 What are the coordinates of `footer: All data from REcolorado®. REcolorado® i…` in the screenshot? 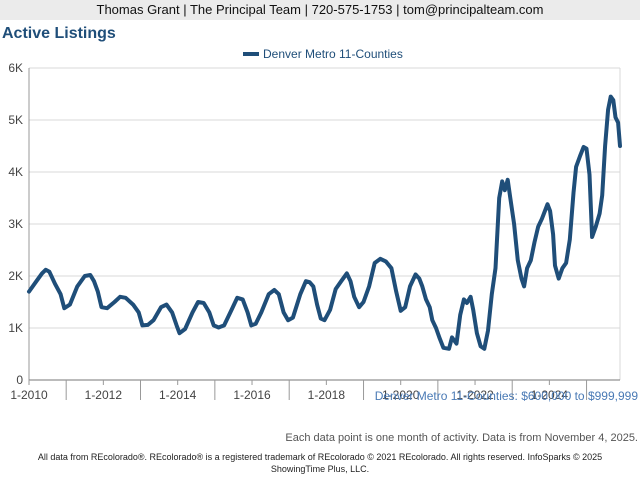 It's located at (320, 463).